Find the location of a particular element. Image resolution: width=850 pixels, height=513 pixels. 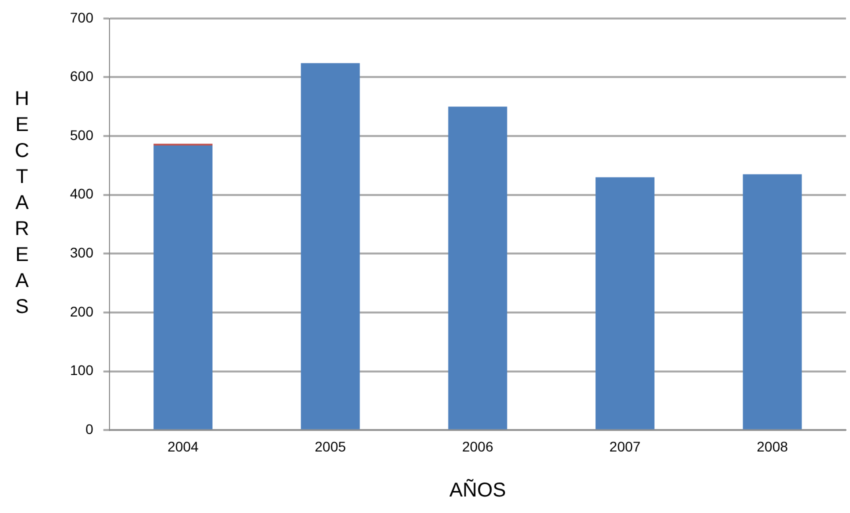

y-tick-label: 400 is located at coordinates (82, 194).